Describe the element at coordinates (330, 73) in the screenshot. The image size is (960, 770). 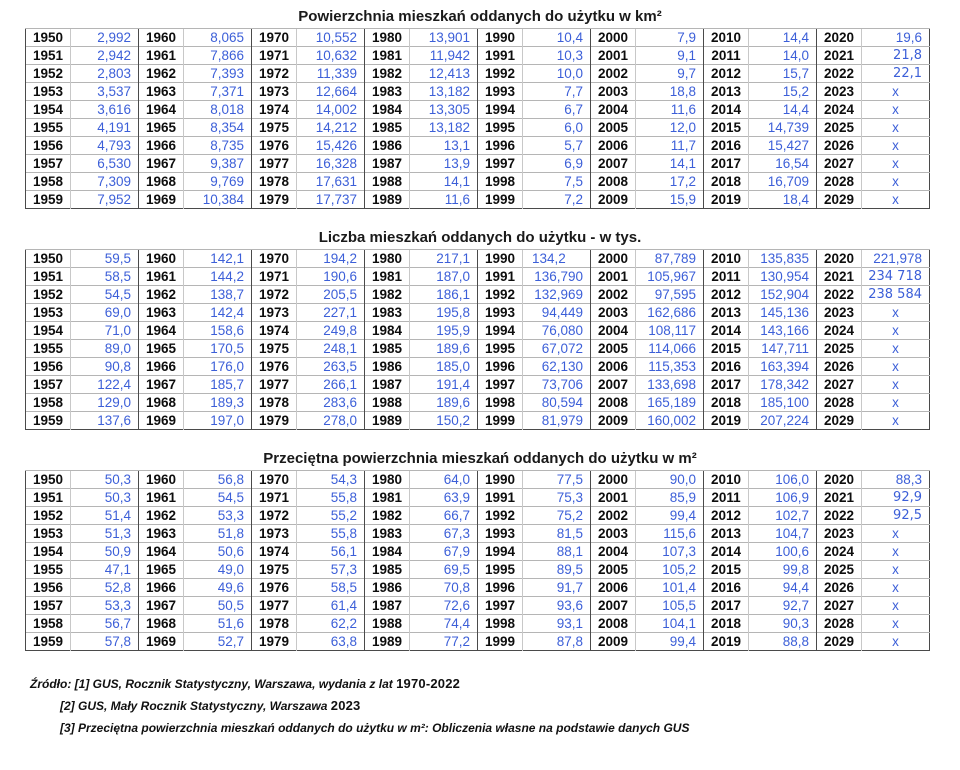
I see `value-cell: 11,339` at that location.